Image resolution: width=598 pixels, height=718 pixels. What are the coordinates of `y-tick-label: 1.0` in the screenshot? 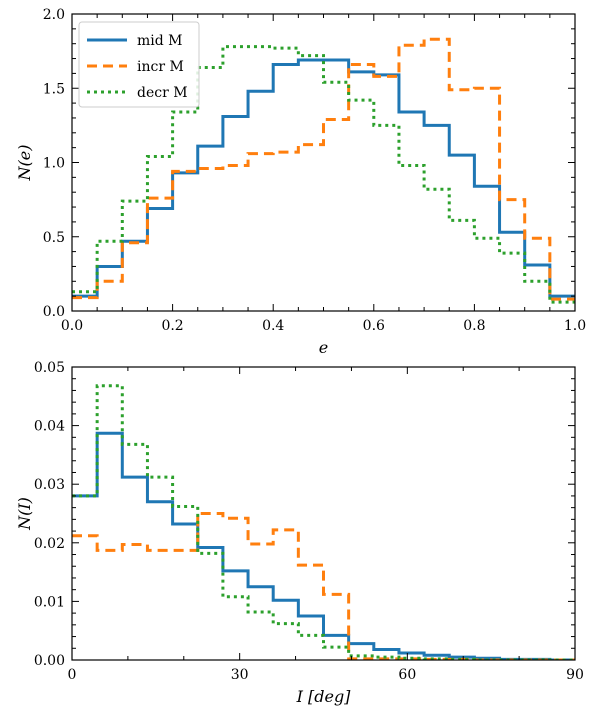 It's located at (54, 164).